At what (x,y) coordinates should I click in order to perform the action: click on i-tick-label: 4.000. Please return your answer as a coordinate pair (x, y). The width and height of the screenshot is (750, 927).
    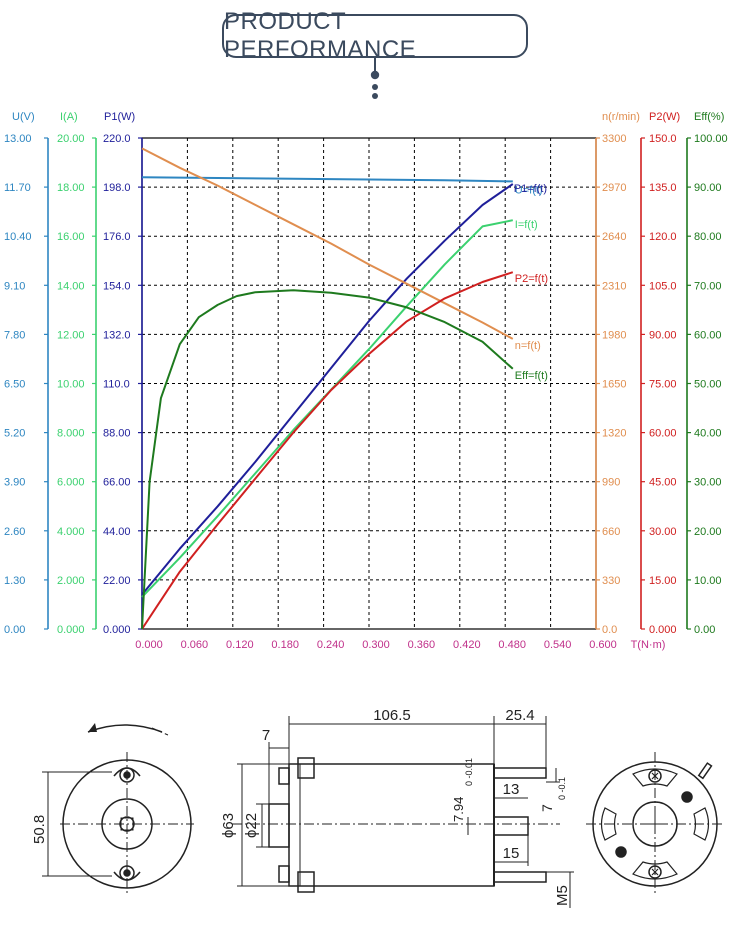
    Looking at the image, I should click on (71, 532).